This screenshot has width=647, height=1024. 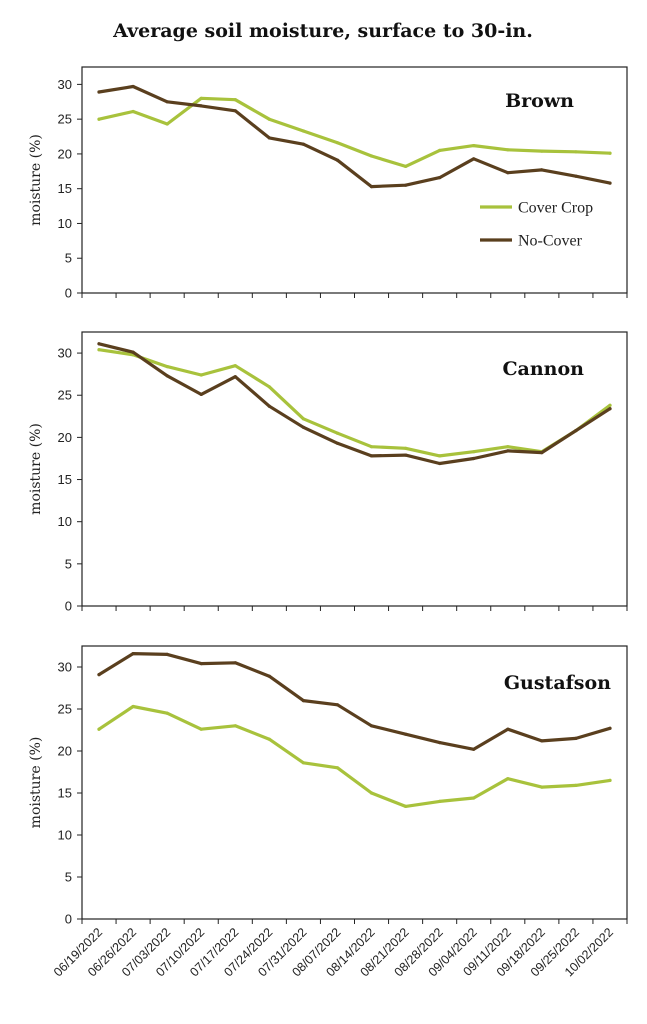 What do you see at coordinates (65, 84) in the screenshot?
I see `y-tick-label: 30` at bounding box center [65, 84].